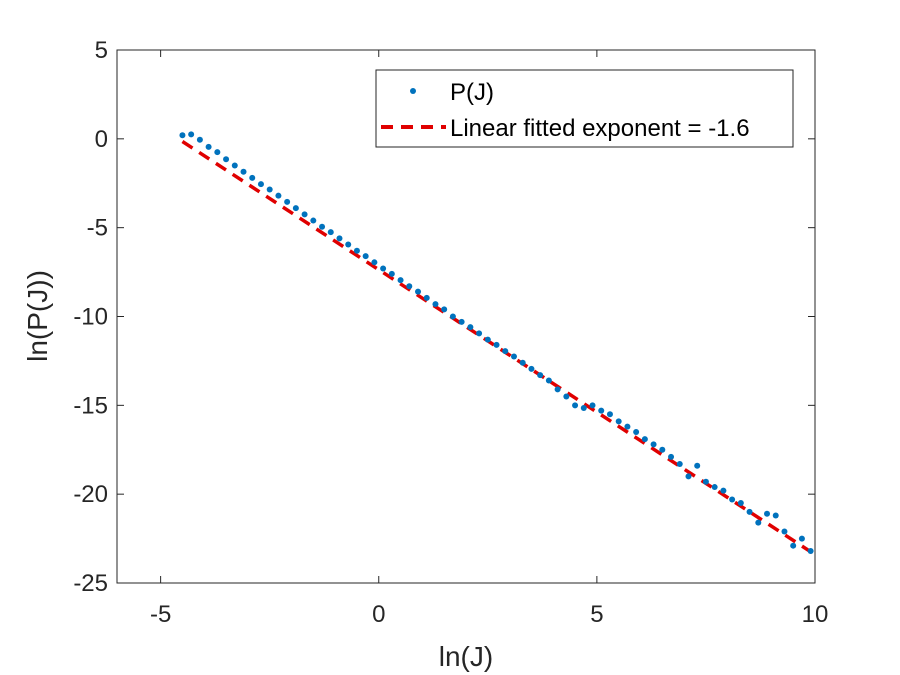 The height and width of the screenshot is (675, 900). I want to click on x-tick-label: 5, so click(596, 614).